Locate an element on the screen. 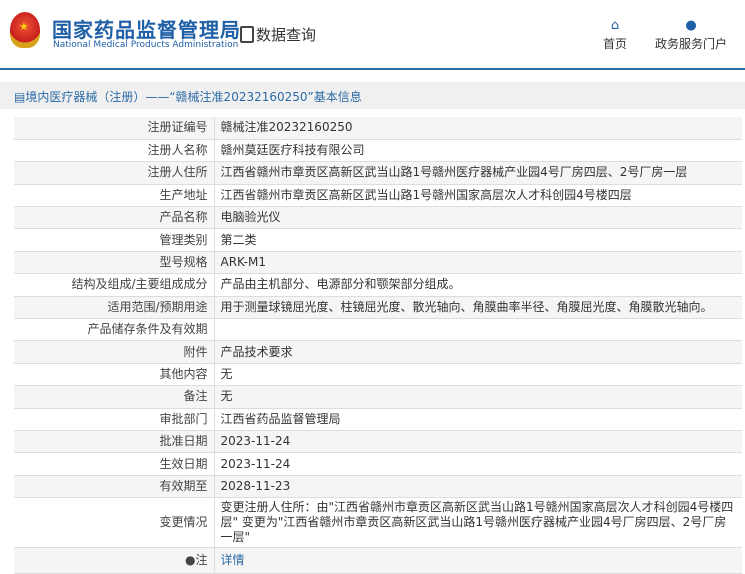 The image size is (745, 574). breadcrumb-text: 境内医疗器械（注册）——“赣械注准20232160250”基本信息 is located at coordinates (193, 97).